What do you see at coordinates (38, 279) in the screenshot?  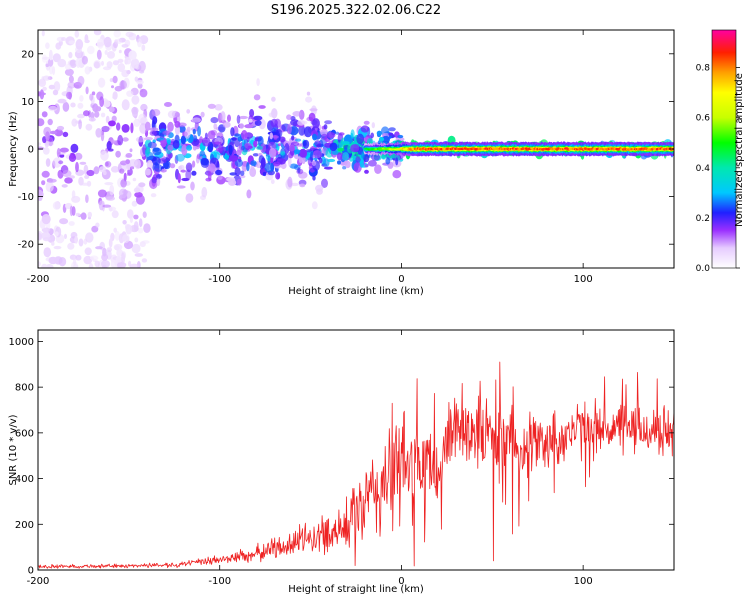 I see `spectrogram-xtick-label: -200` at bounding box center [38, 279].